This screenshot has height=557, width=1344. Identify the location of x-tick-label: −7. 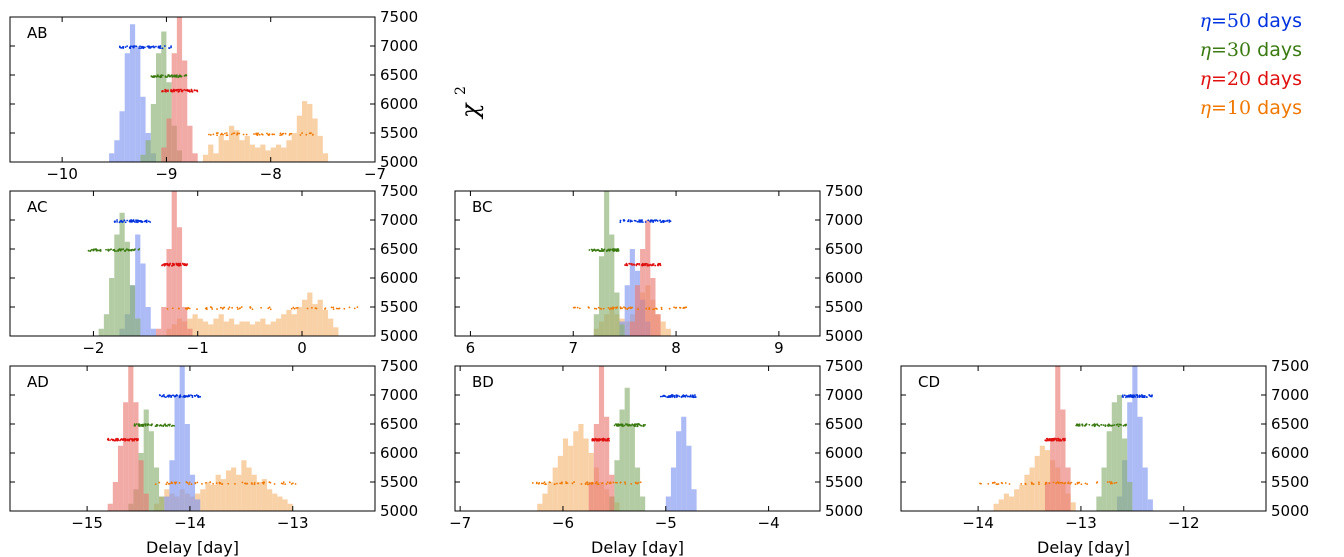
(460, 523).